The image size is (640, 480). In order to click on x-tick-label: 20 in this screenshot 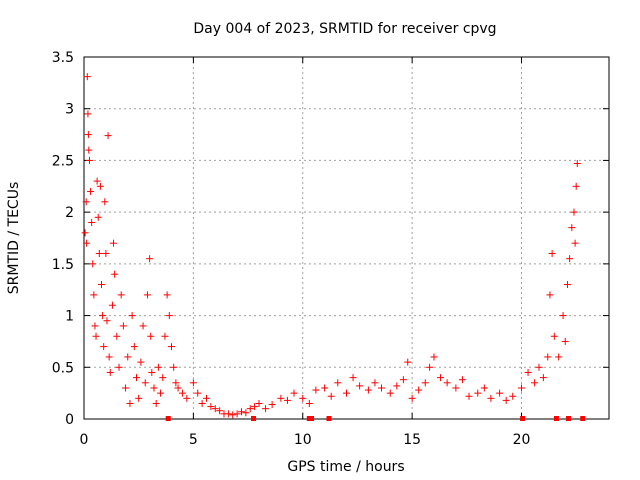, I will do `click(522, 440)`.